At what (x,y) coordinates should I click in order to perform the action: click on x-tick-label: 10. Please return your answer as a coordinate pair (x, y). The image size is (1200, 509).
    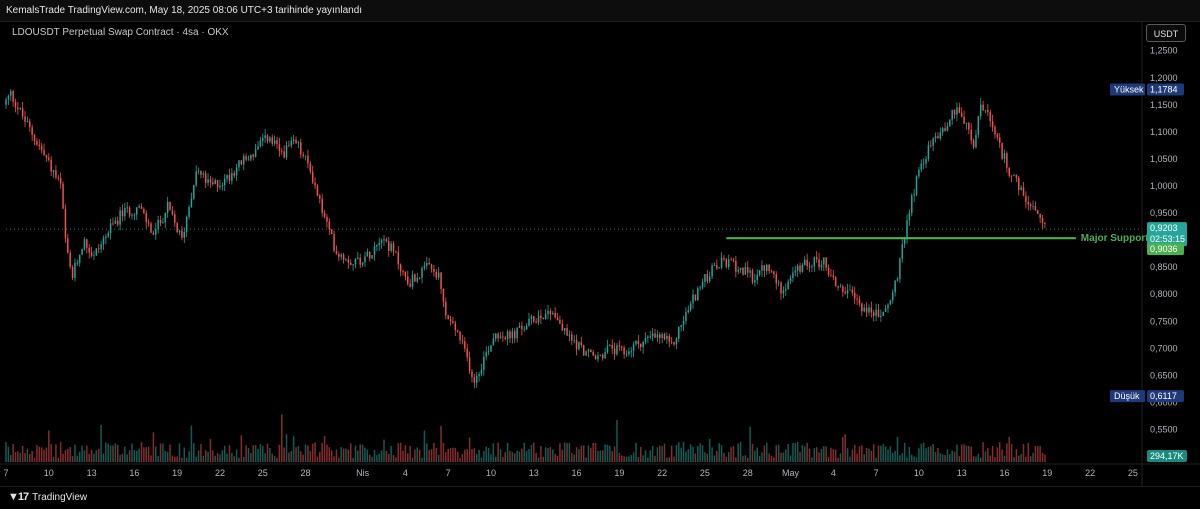
    Looking at the image, I should click on (491, 473).